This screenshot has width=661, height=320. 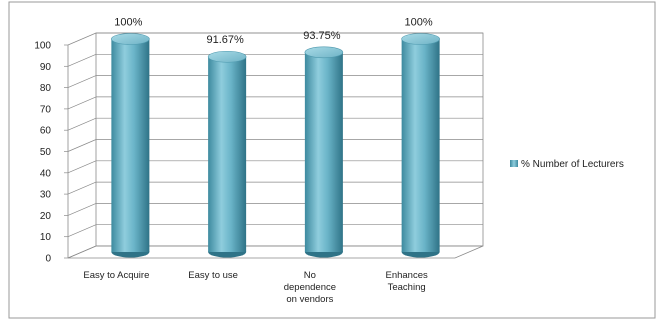 I want to click on y-tick-label: 50, so click(x=46, y=152).